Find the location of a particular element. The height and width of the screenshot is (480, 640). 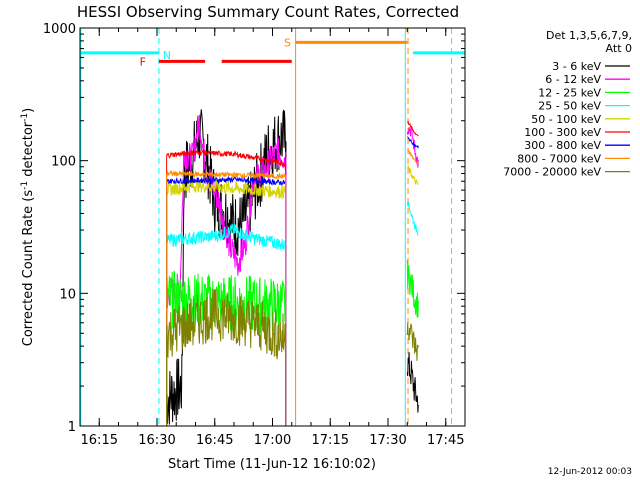

legend-entry-label: 3 - 6 keV is located at coordinates (576, 66).